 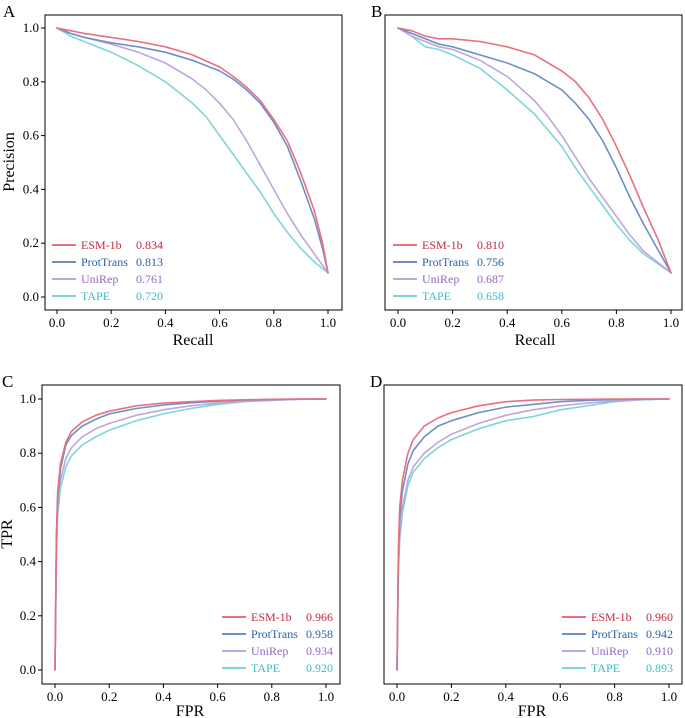 What do you see at coordinates (659, 651) in the screenshot?
I see `legend-score: 0.910` at bounding box center [659, 651].